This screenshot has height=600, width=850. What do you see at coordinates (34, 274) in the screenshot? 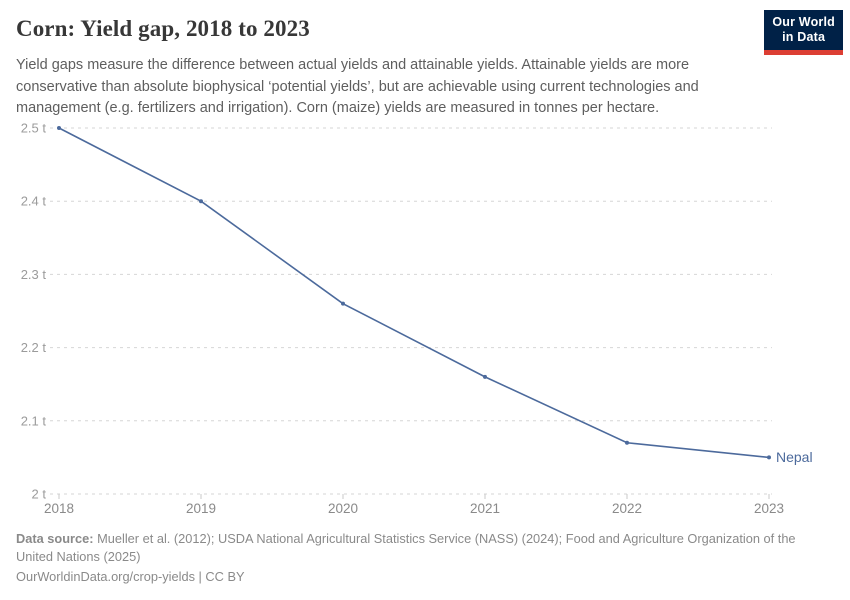
I see `y-axis-tick-label: 2.3 t` at bounding box center [34, 274].